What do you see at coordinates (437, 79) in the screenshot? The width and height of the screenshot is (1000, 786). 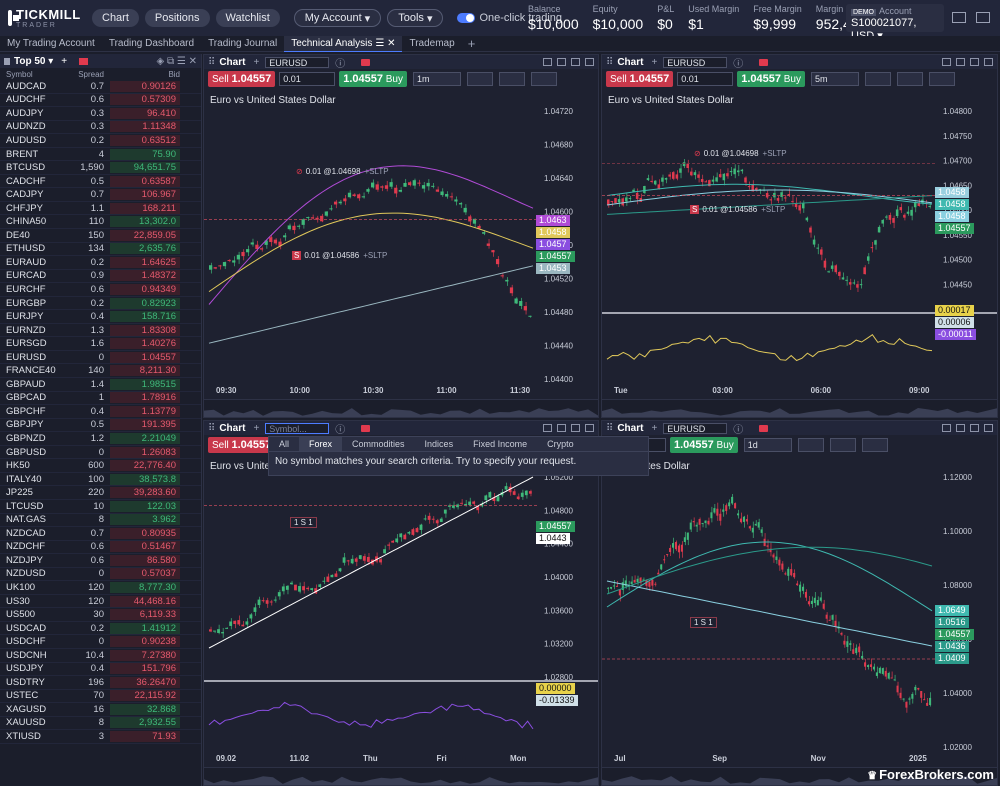 I see `timeframe-select: 1m` at bounding box center [437, 79].